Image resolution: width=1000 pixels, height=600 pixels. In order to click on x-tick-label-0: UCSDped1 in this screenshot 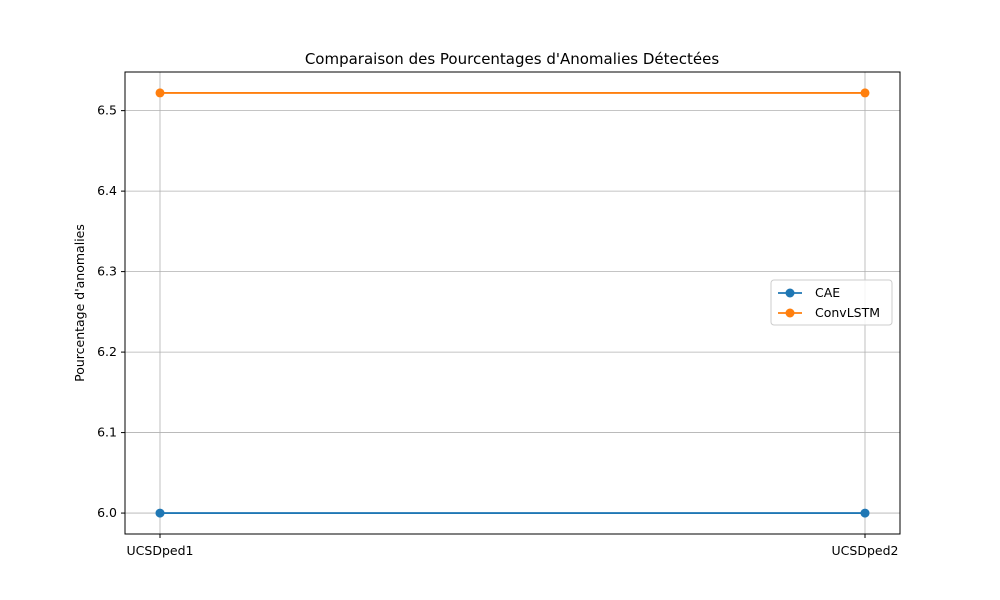, I will do `click(160, 550)`.